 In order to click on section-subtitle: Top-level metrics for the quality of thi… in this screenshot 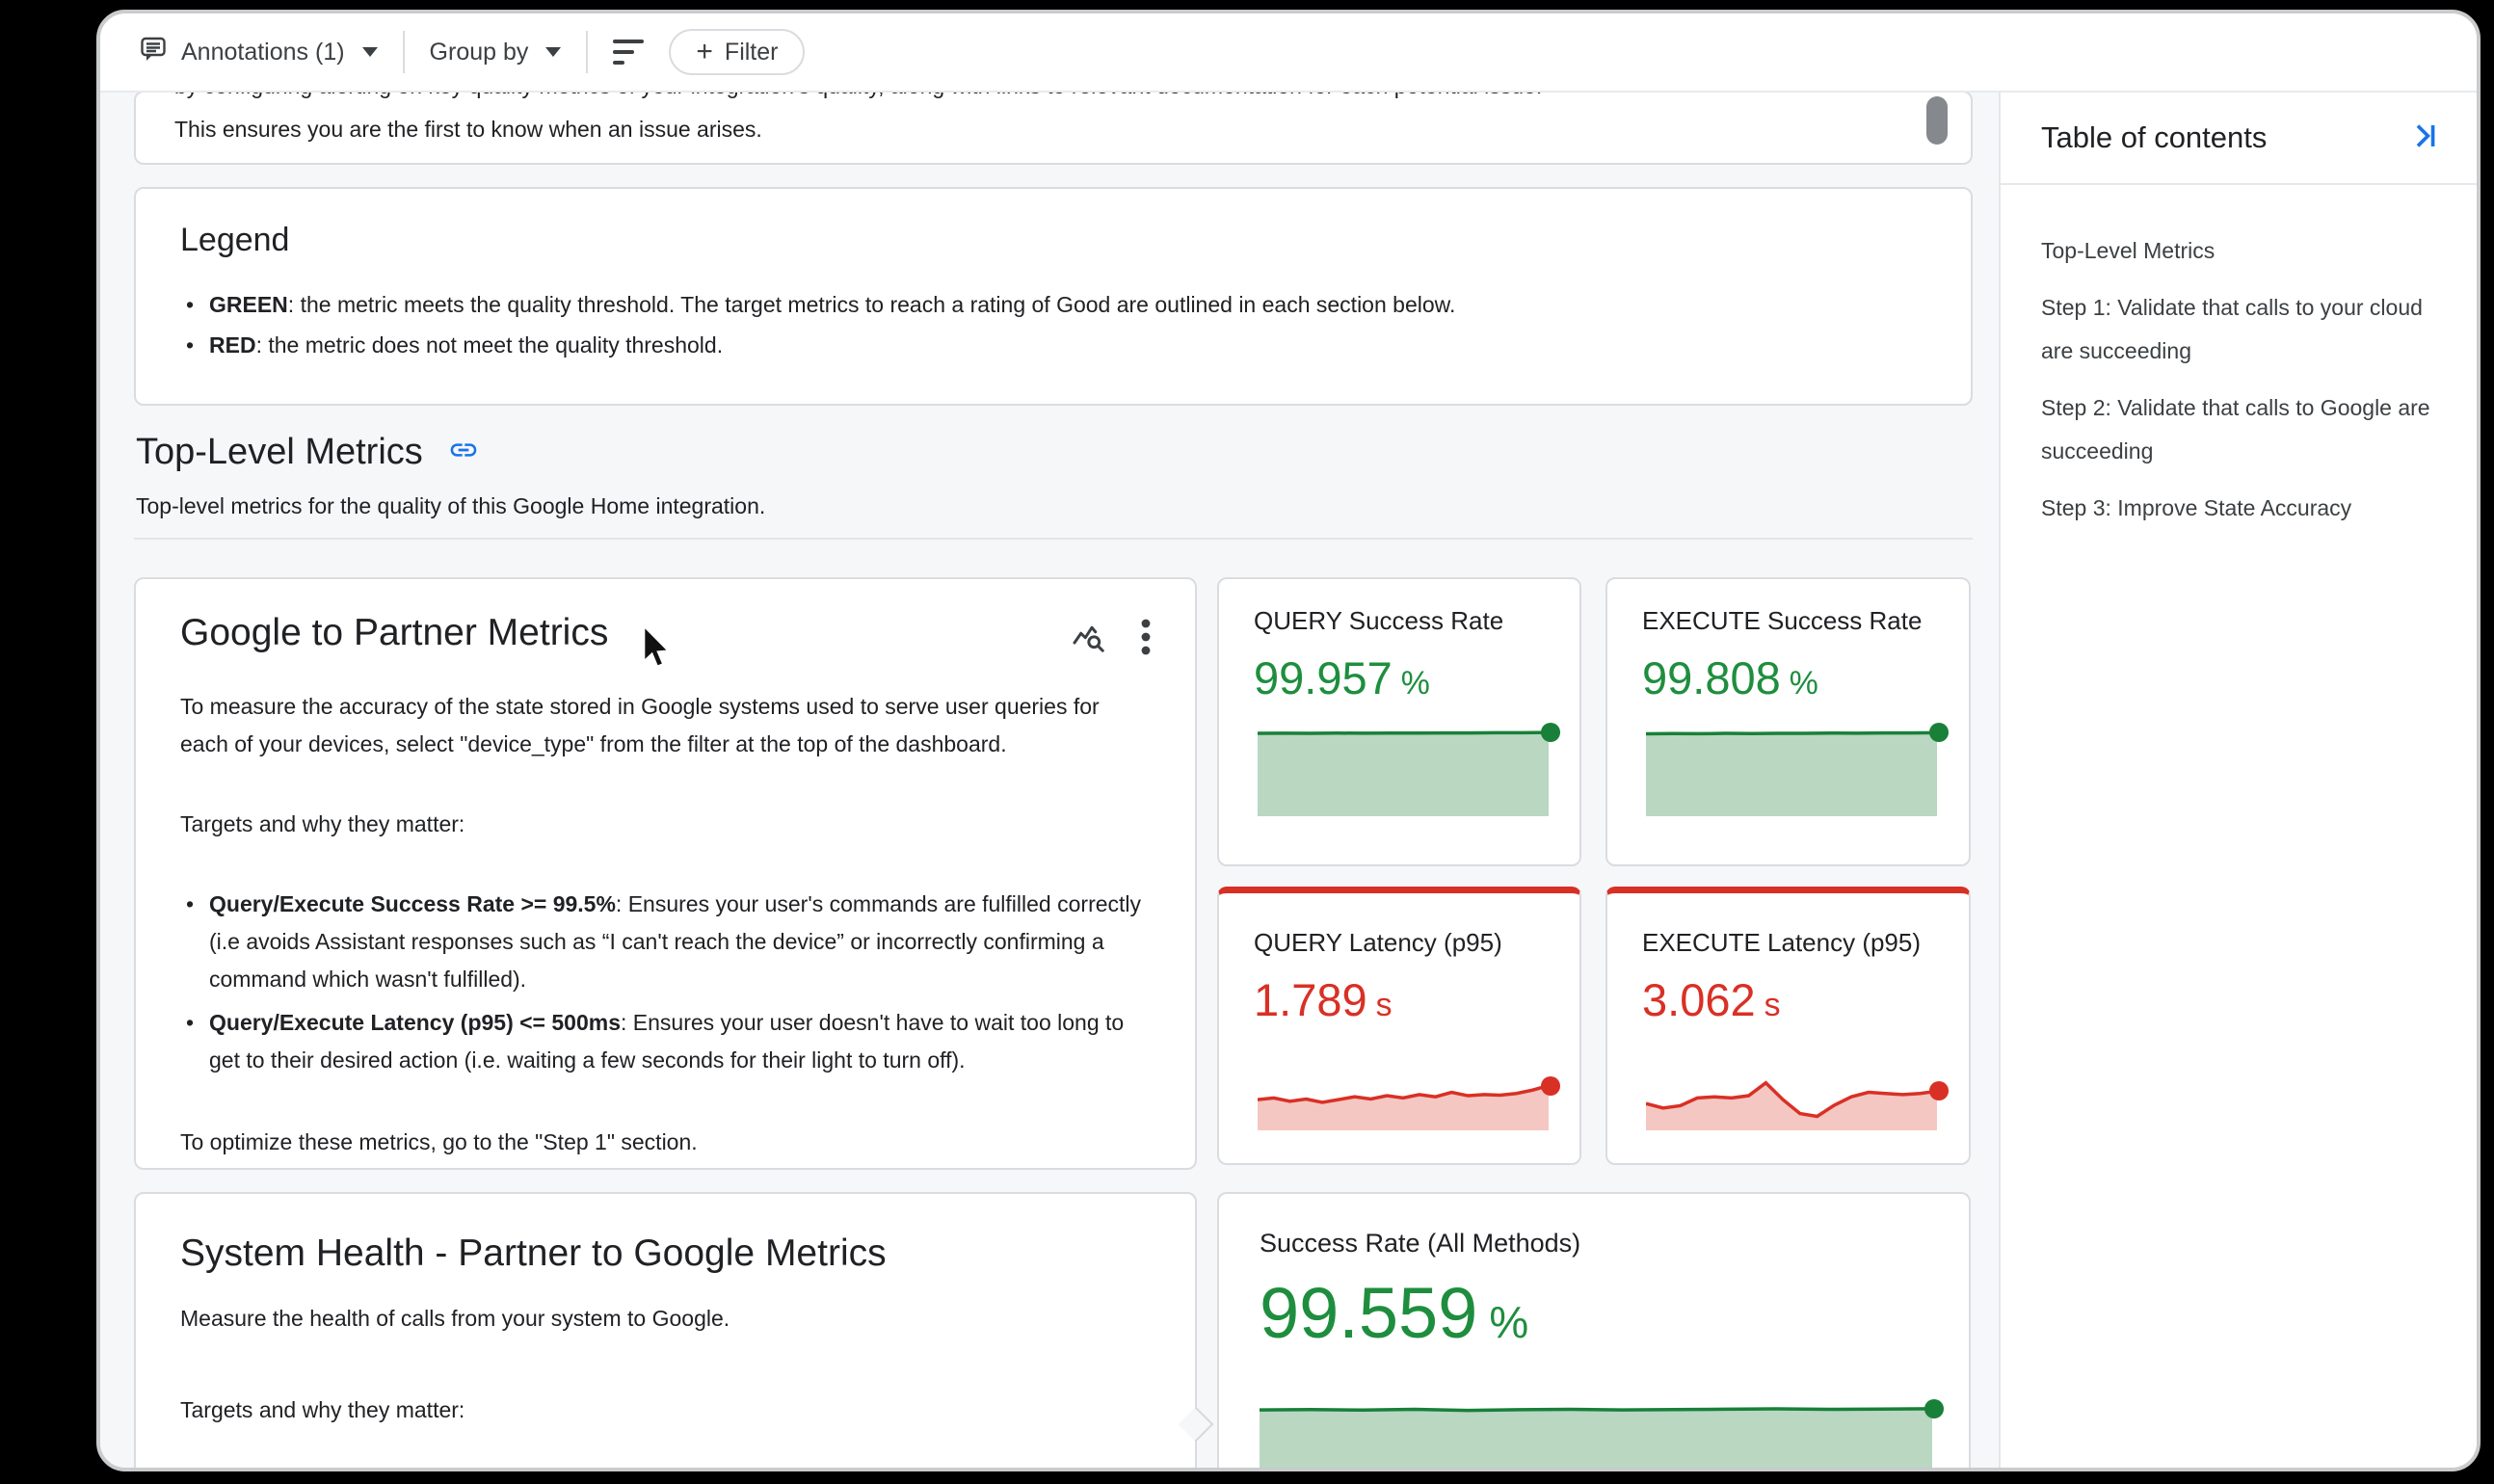, I will do `click(451, 505)`.